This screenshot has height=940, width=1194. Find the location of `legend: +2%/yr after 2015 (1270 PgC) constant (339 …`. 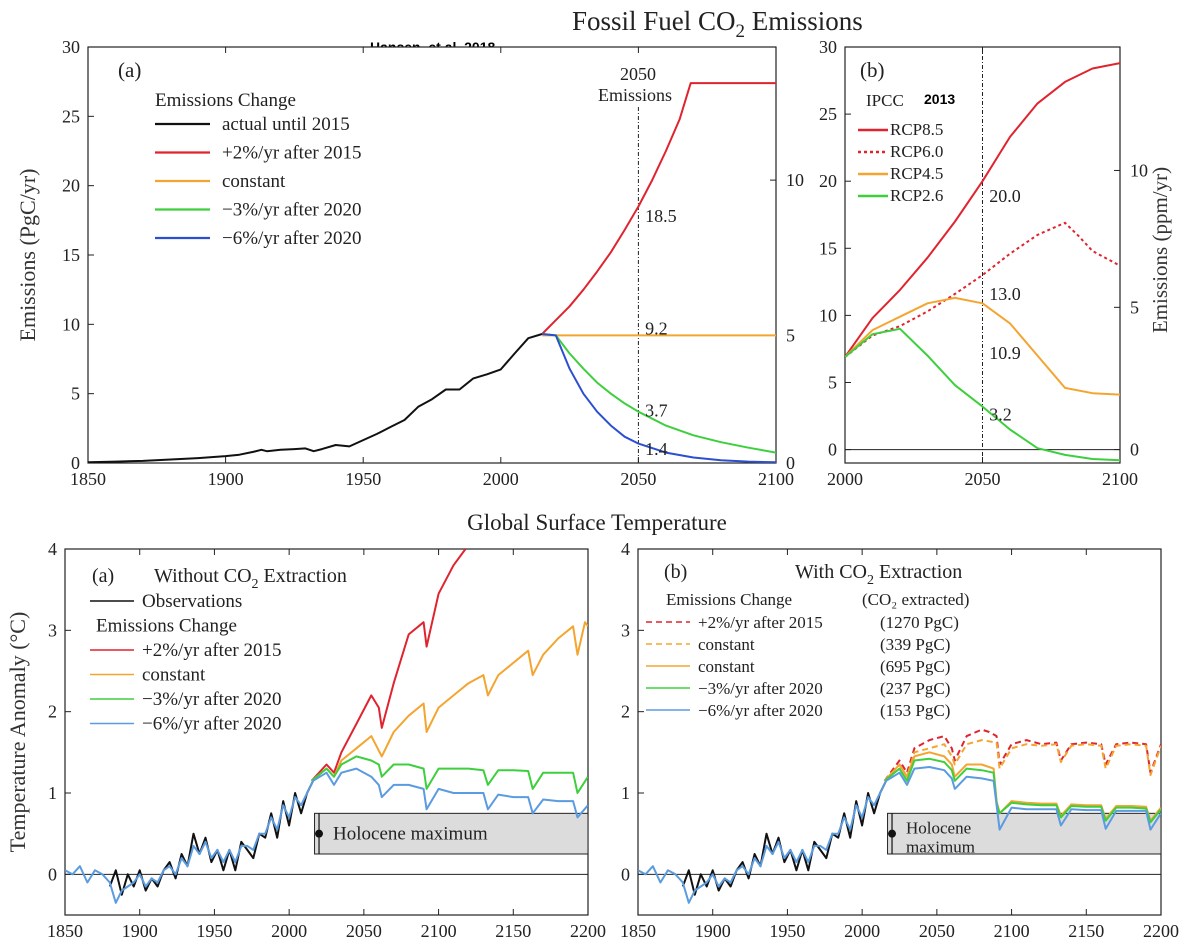

legend: +2%/yr after 2015 (1270 PgC) constant (339 … is located at coordinates (802, 666).